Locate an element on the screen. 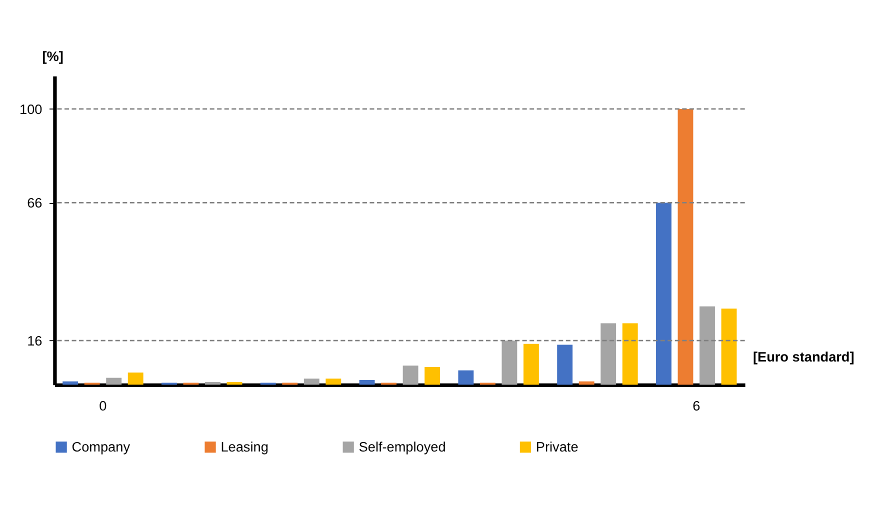 This screenshot has height=508, width=872. legend-label: Company is located at coordinates (101, 447).